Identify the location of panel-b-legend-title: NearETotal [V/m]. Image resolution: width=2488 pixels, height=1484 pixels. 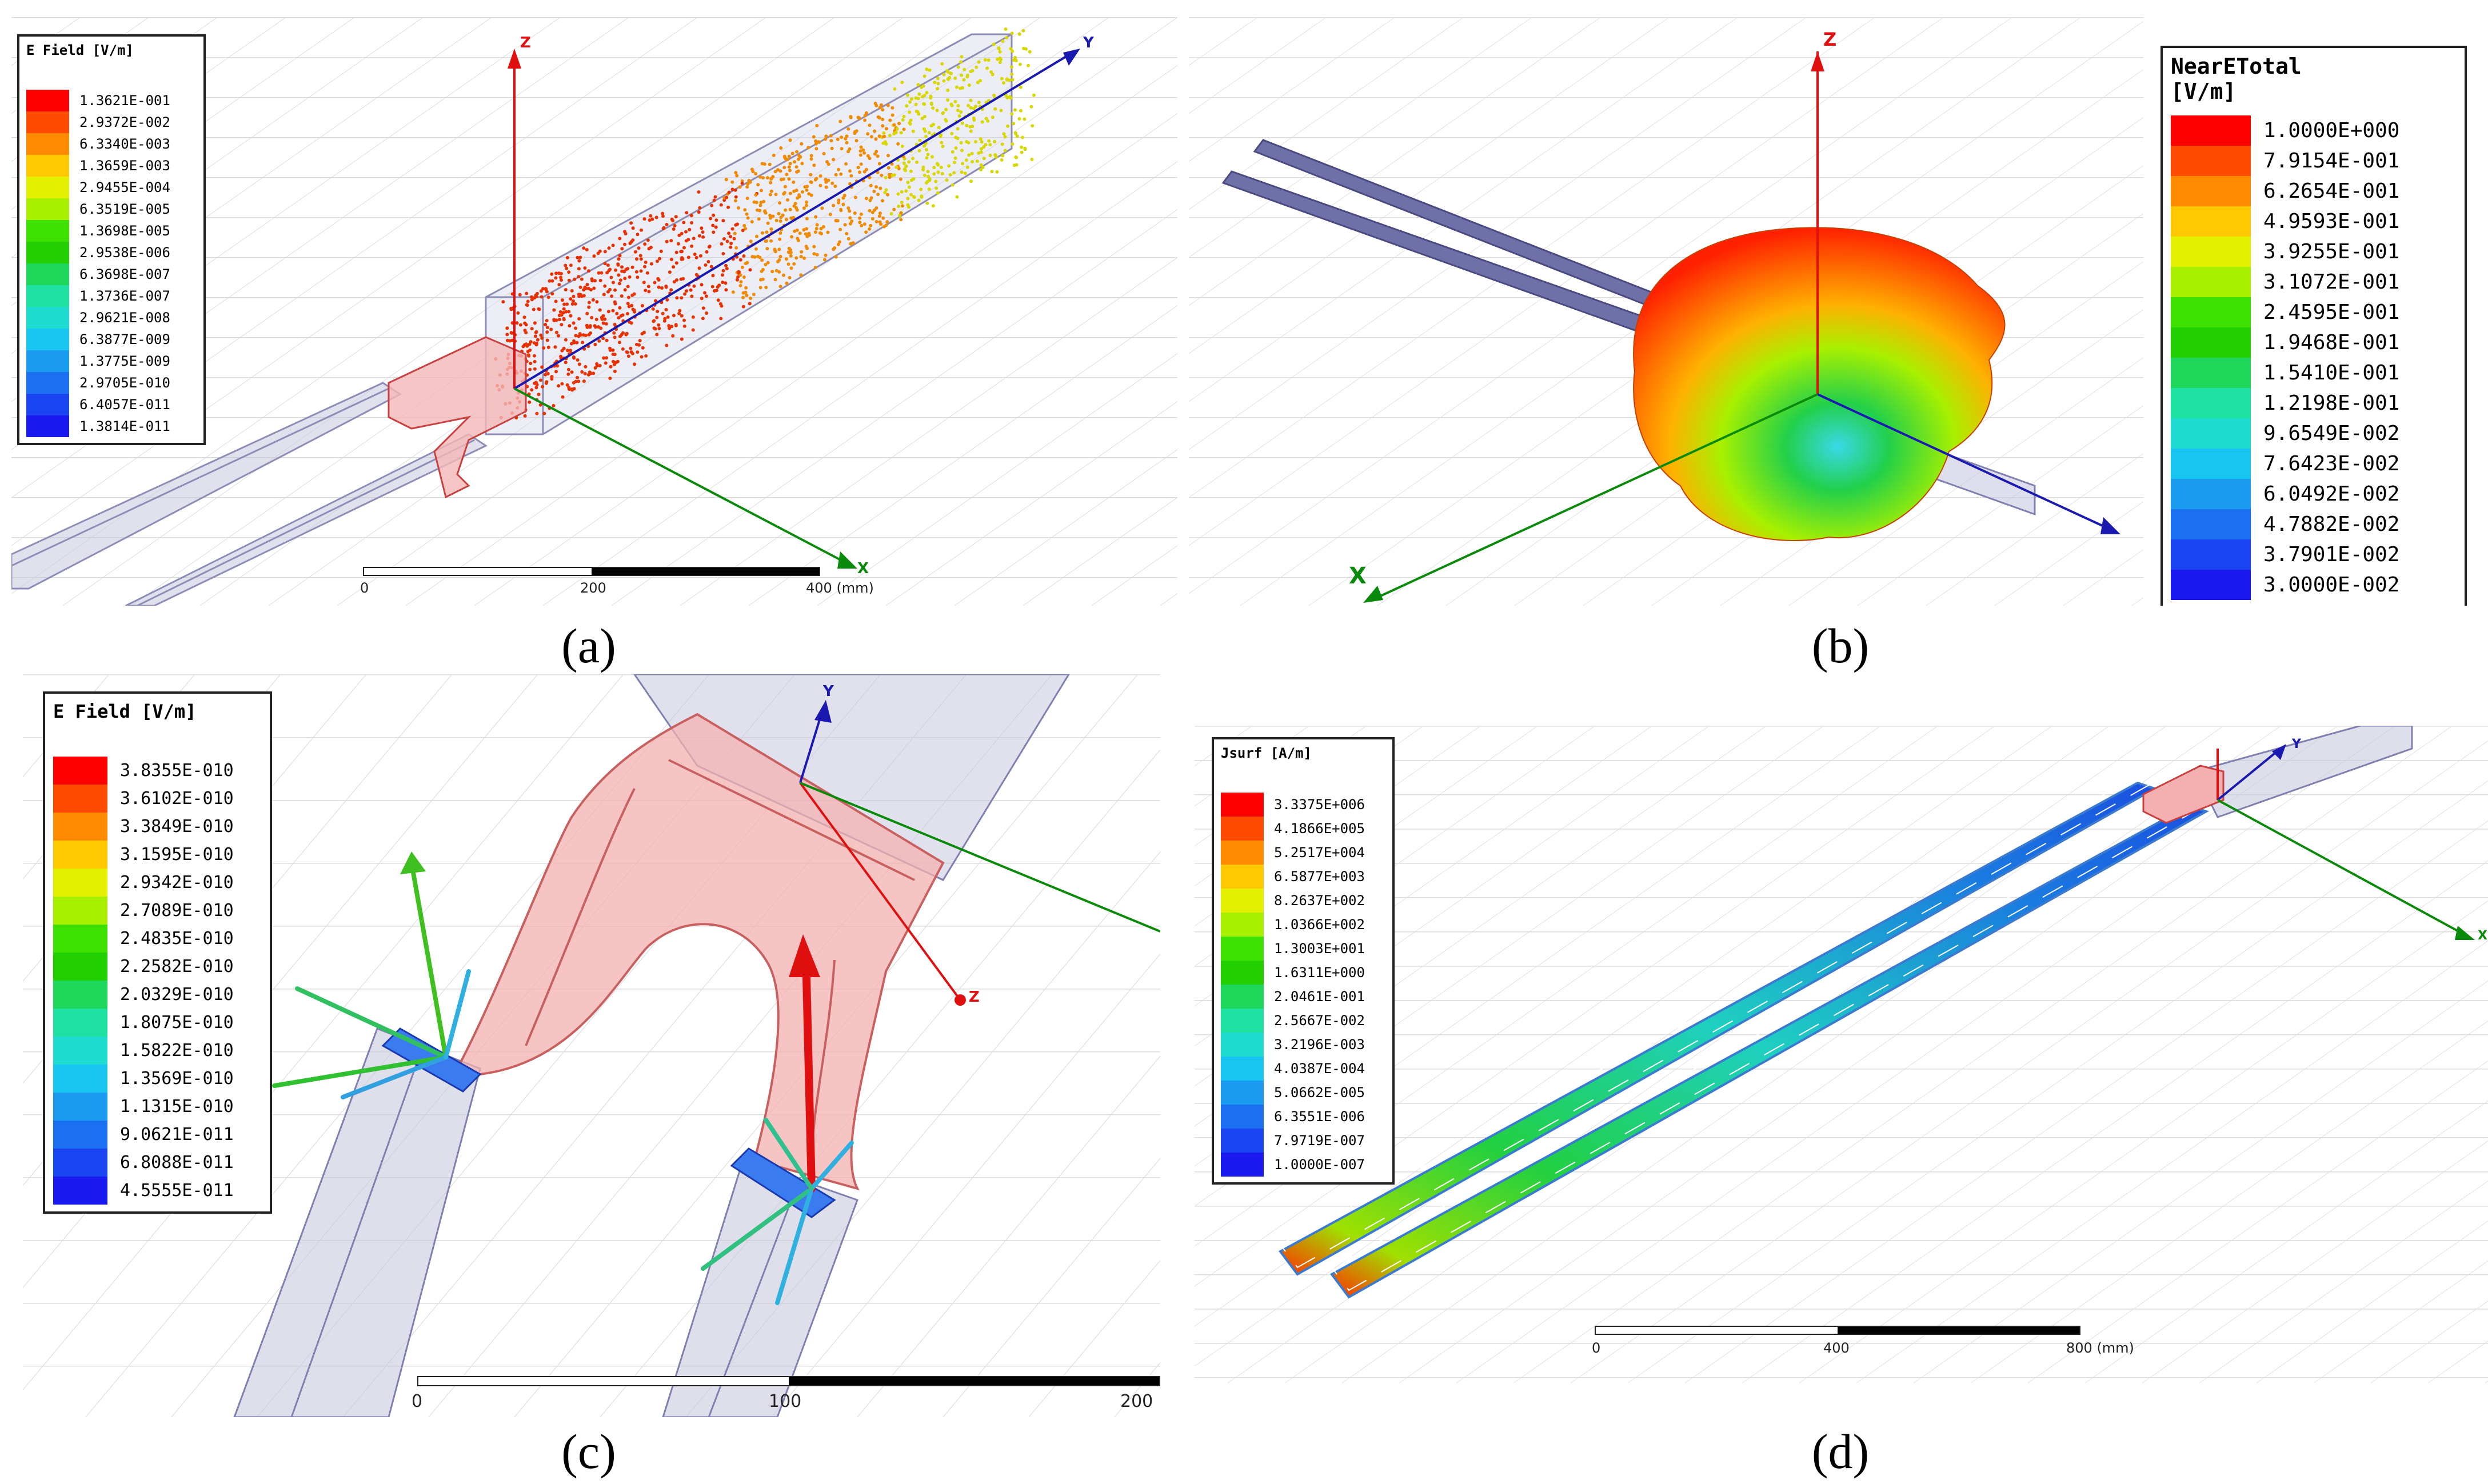
(2236, 79).